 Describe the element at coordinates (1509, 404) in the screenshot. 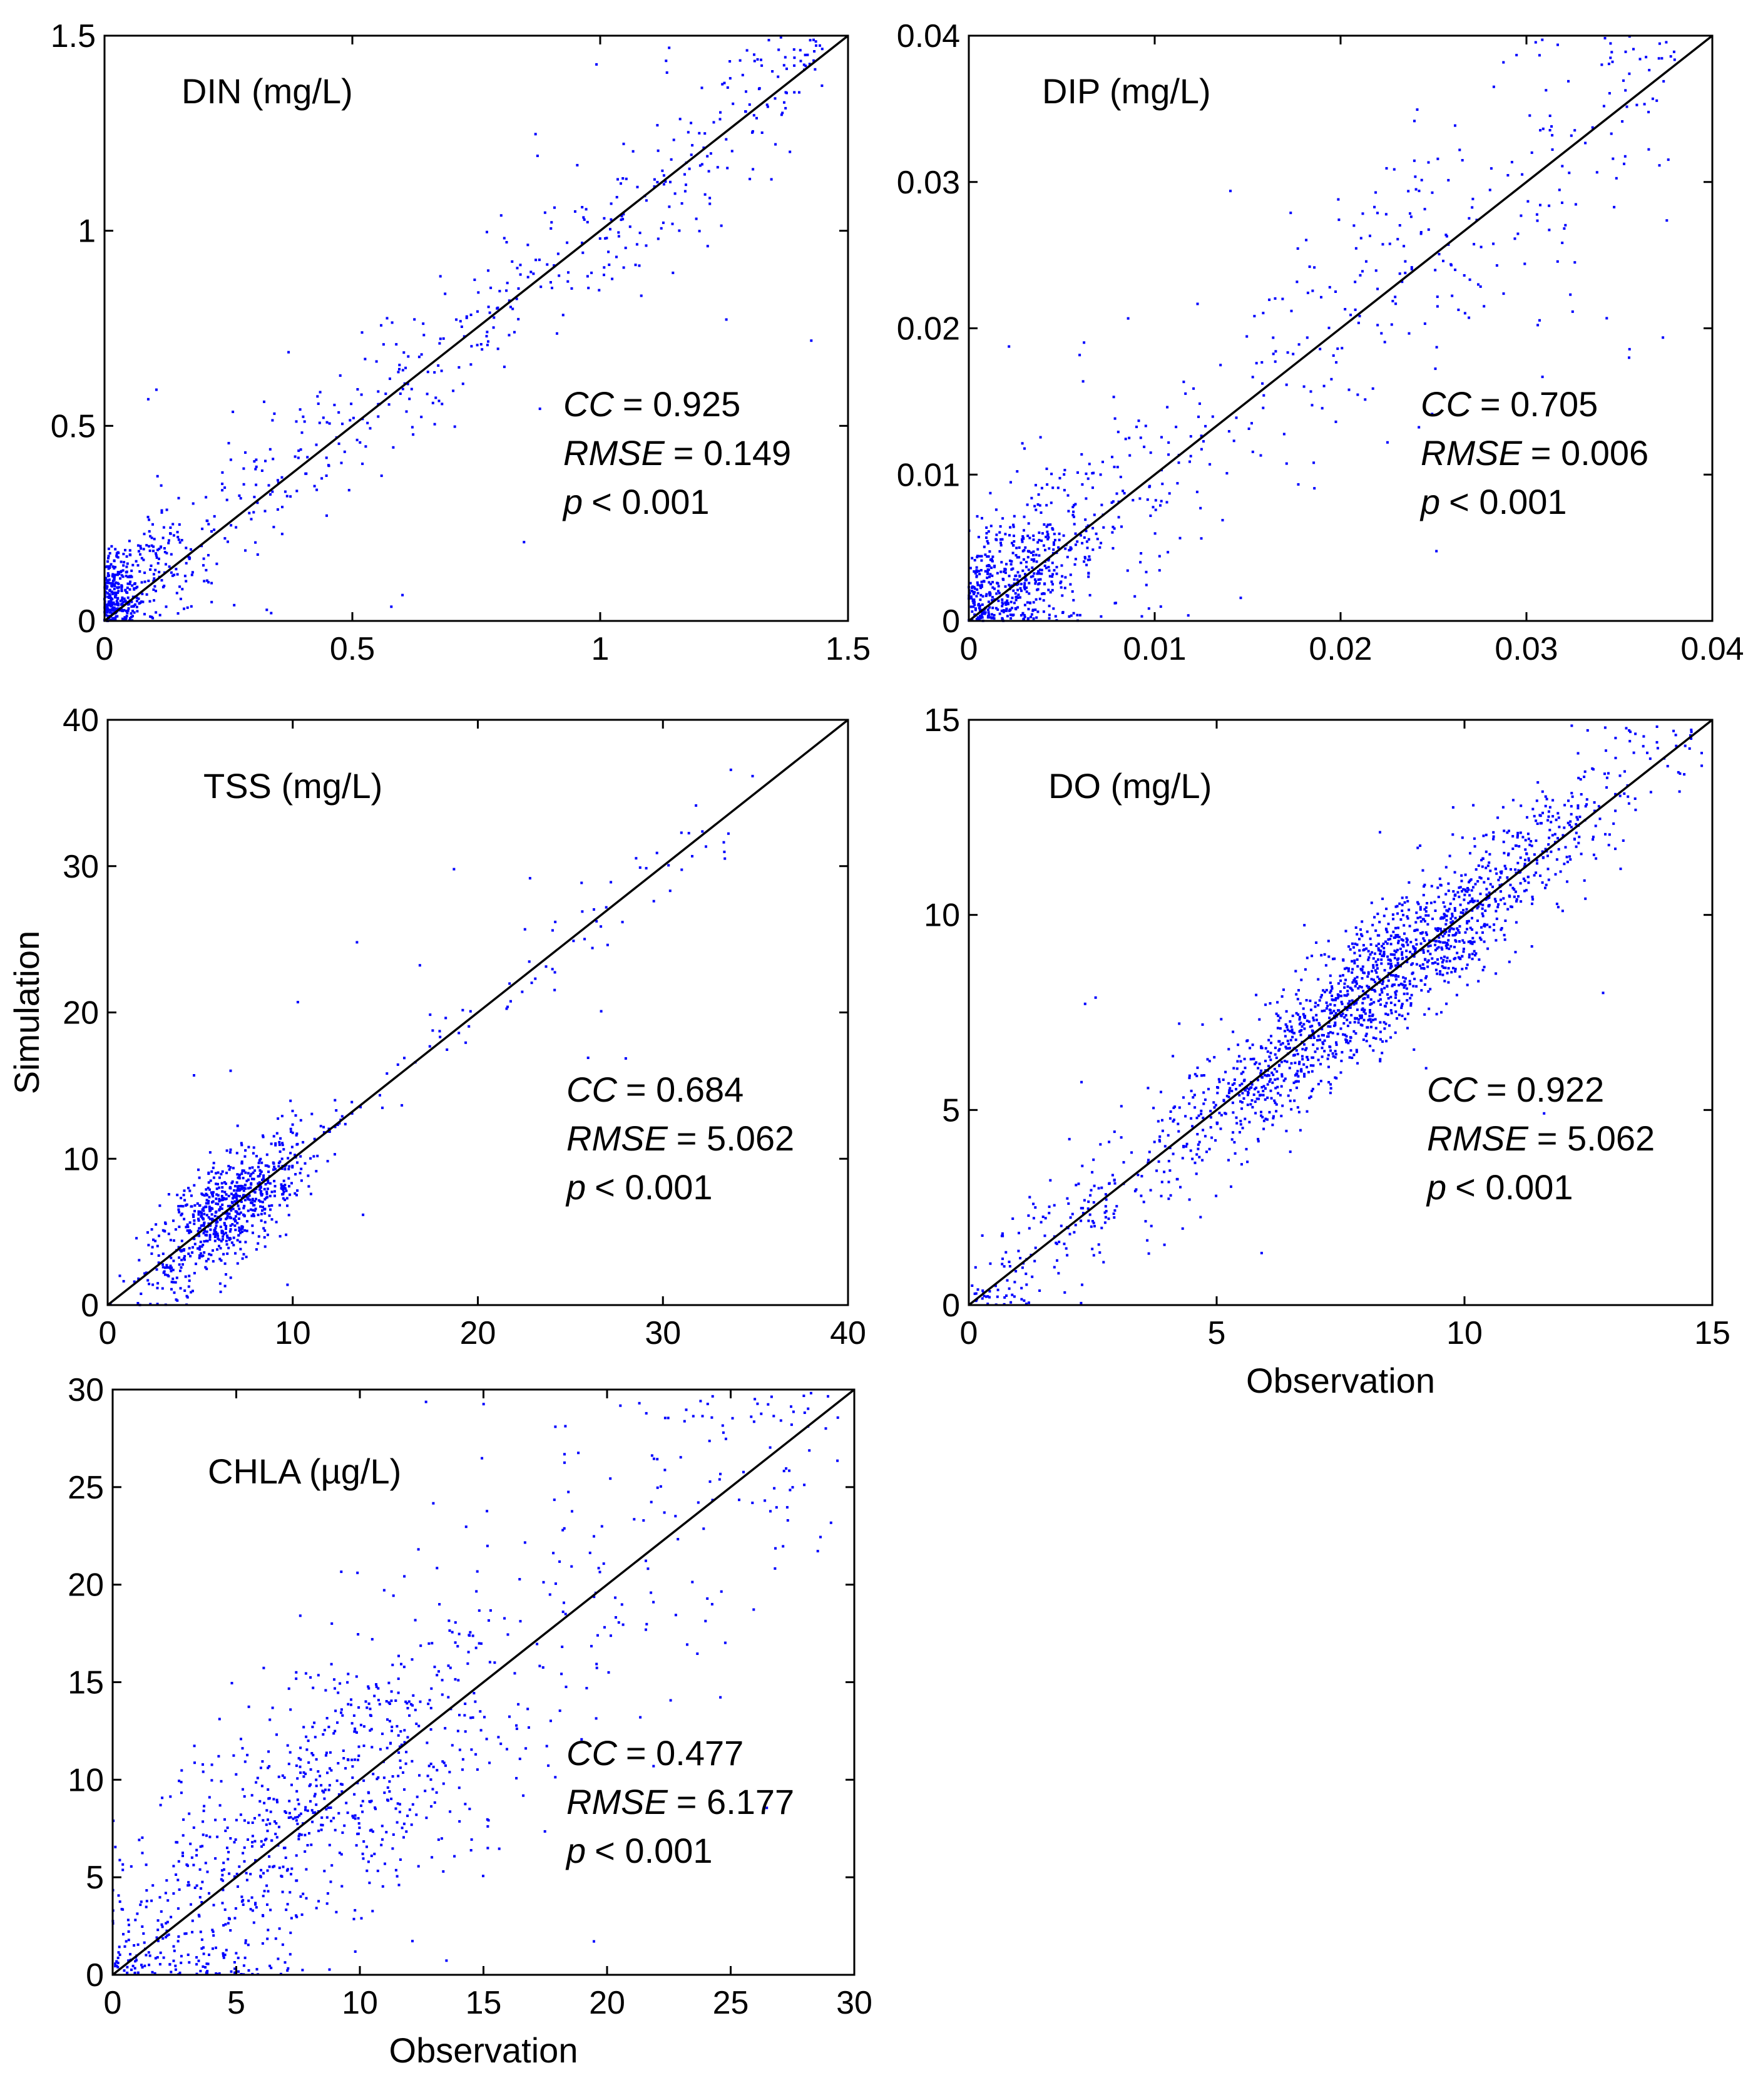

I see `stat-cc-dip: CC = 0.705` at that location.